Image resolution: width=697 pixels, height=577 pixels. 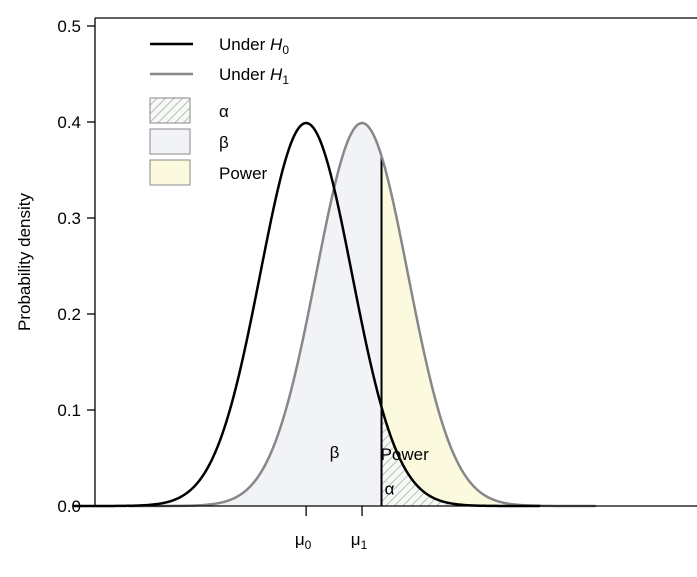 What do you see at coordinates (69, 26) in the screenshot?
I see `y-tick-label: 0.5` at bounding box center [69, 26].